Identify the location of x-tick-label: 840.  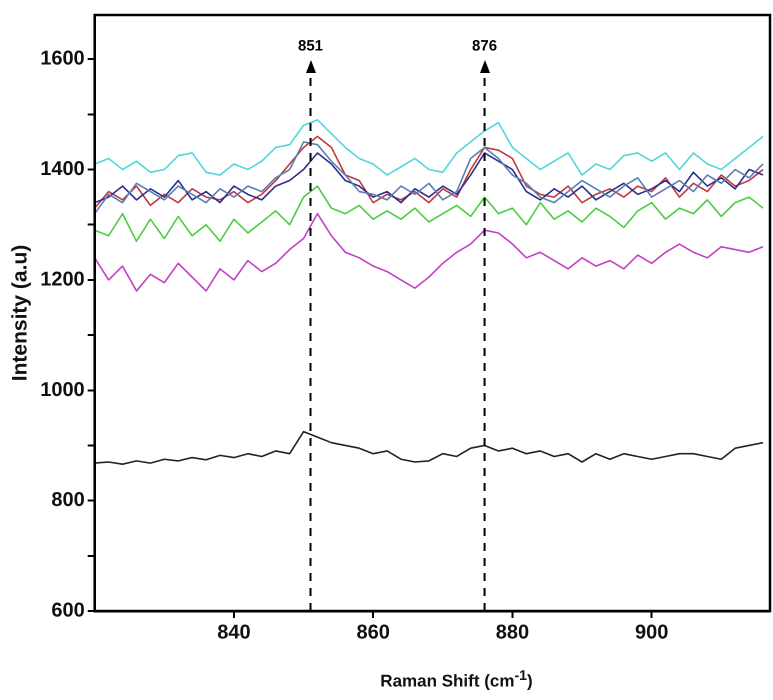
(234, 633).